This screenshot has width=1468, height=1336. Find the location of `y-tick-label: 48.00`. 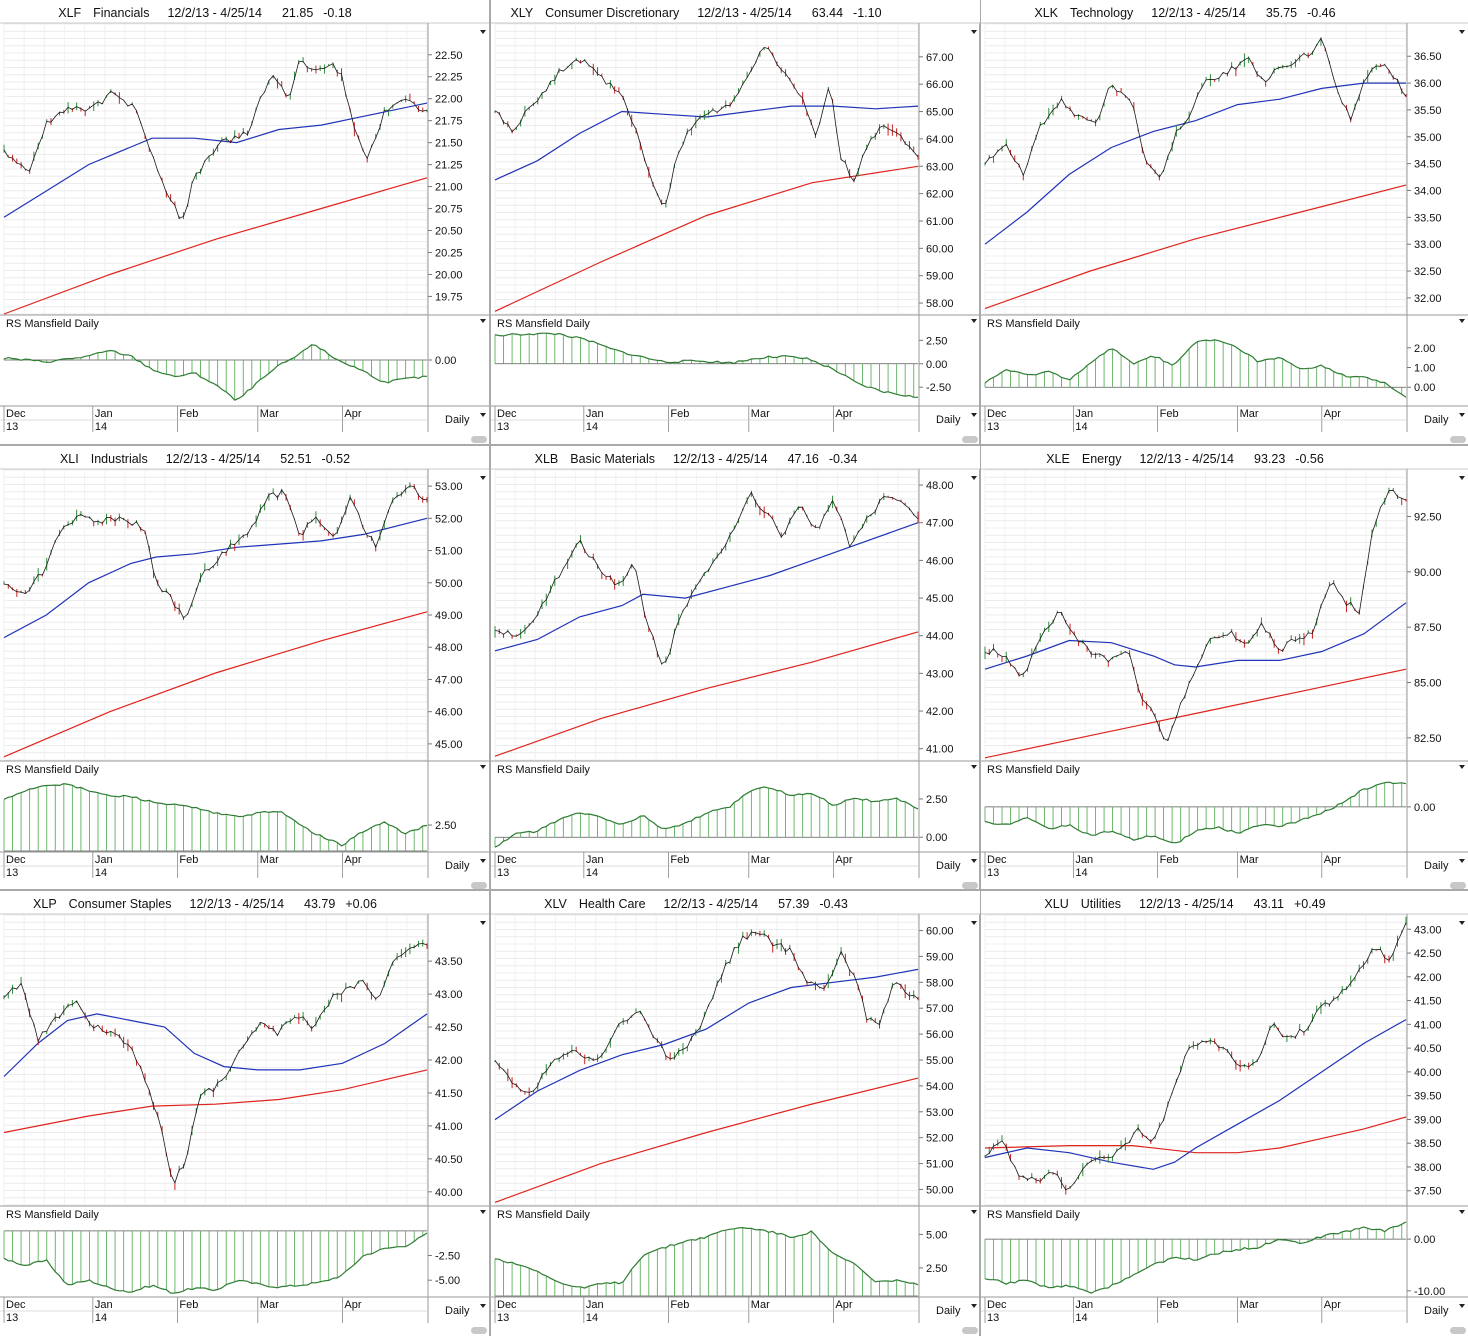

y-tick-label: 48.00 is located at coordinates (449, 648).